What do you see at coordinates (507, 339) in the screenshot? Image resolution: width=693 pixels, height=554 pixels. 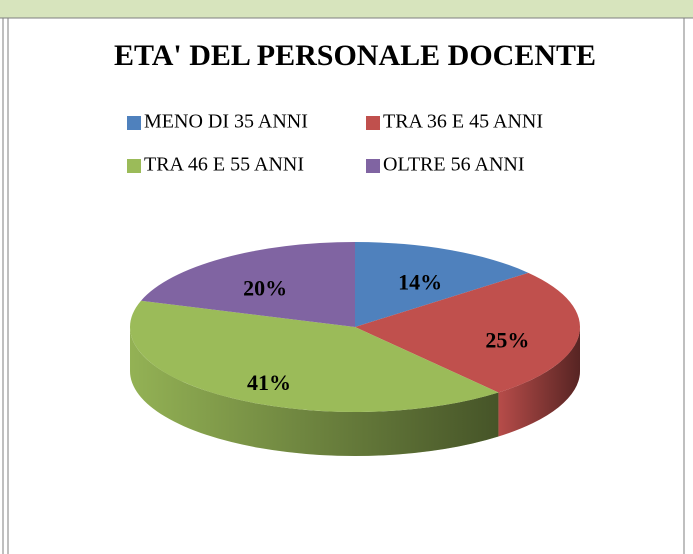 I see `data-label: 25%` at bounding box center [507, 339].